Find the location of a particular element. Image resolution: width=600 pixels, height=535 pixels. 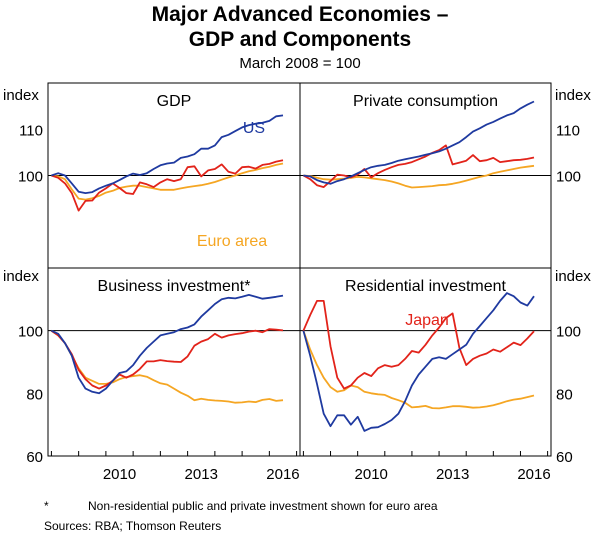

series-annotation-us: US is located at coordinates (254, 128).